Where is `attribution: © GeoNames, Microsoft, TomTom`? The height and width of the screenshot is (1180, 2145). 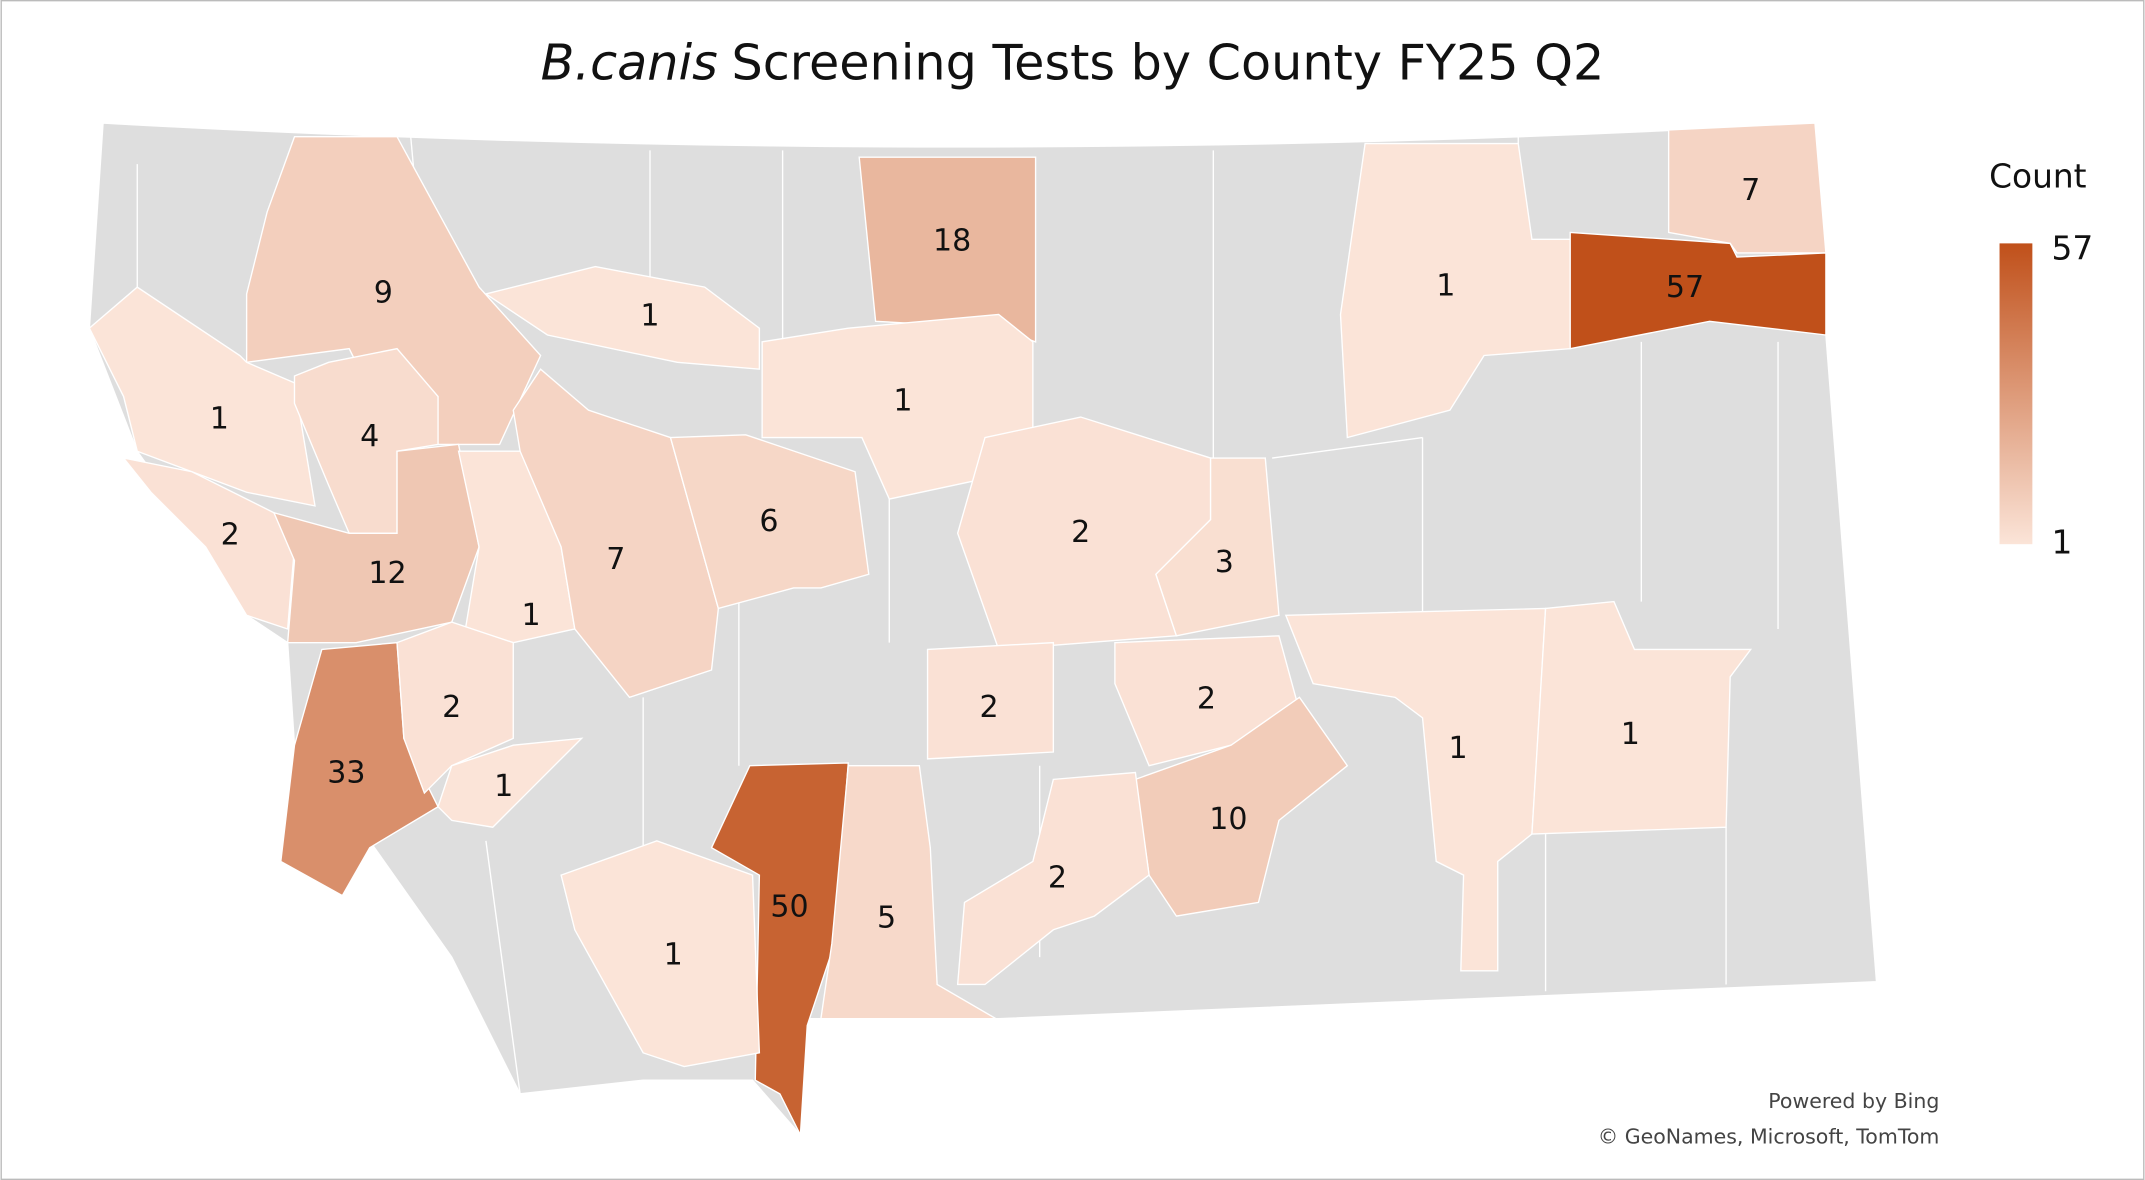
attribution: © GeoNames, Microsoft, TomTom is located at coordinates (1769, 1137).